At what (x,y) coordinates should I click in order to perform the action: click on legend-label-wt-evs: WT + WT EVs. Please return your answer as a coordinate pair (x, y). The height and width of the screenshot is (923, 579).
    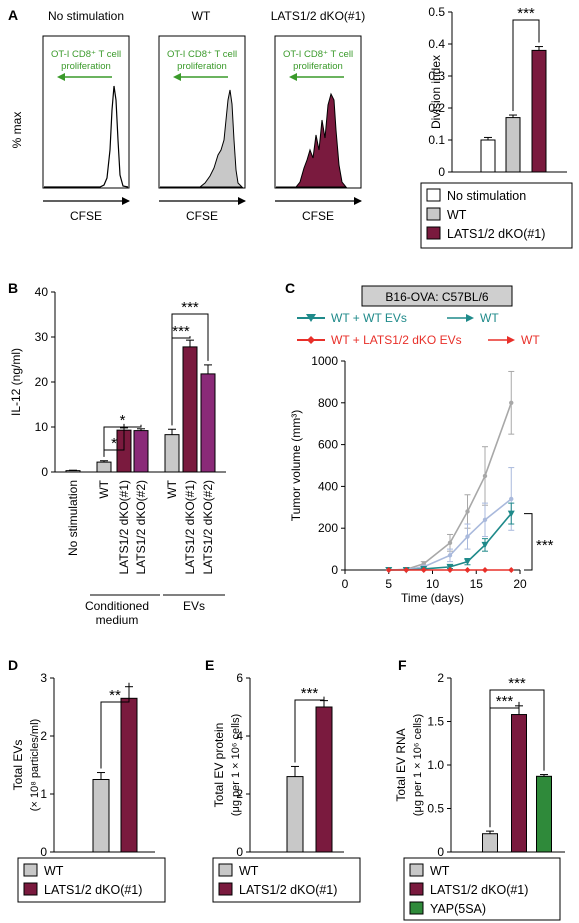
    Looking at the image, I should click on (369, 318).